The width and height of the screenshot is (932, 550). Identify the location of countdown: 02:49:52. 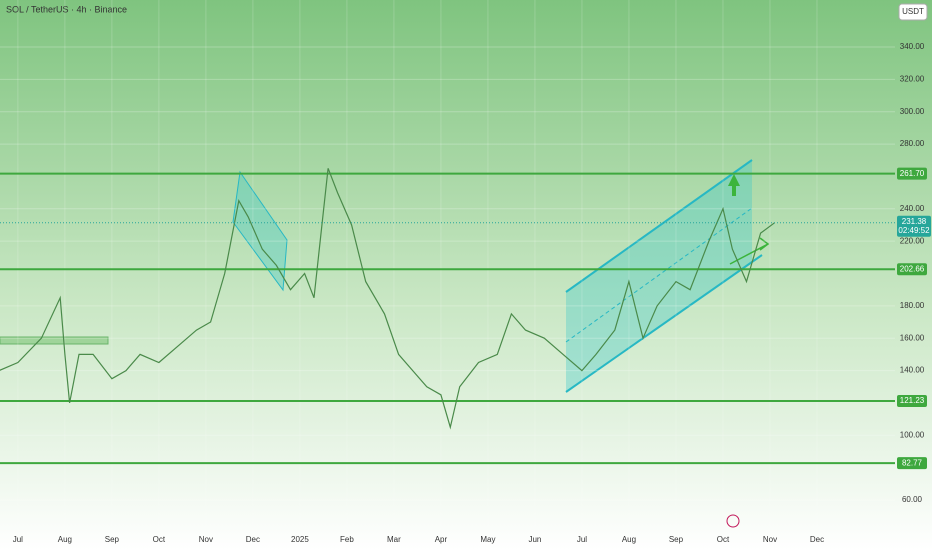
(914, 230).